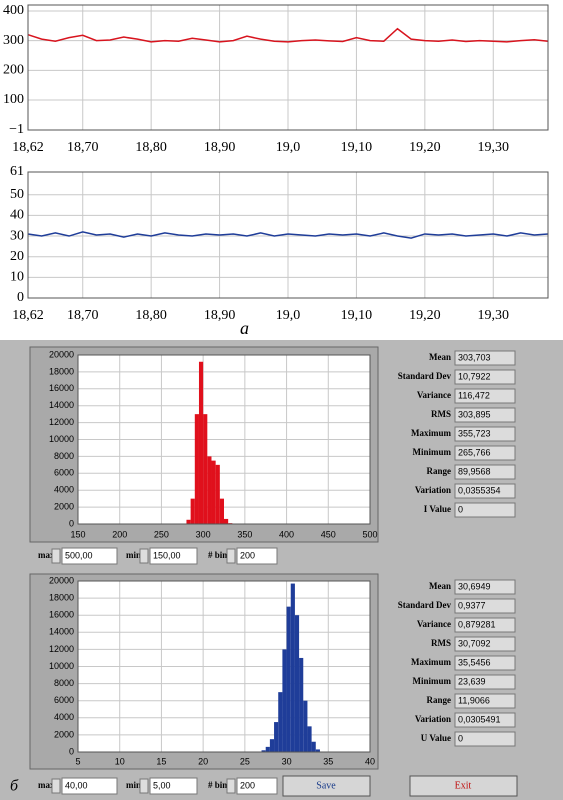  I want to click on y-tick-label: 12000, so click(61, 649).